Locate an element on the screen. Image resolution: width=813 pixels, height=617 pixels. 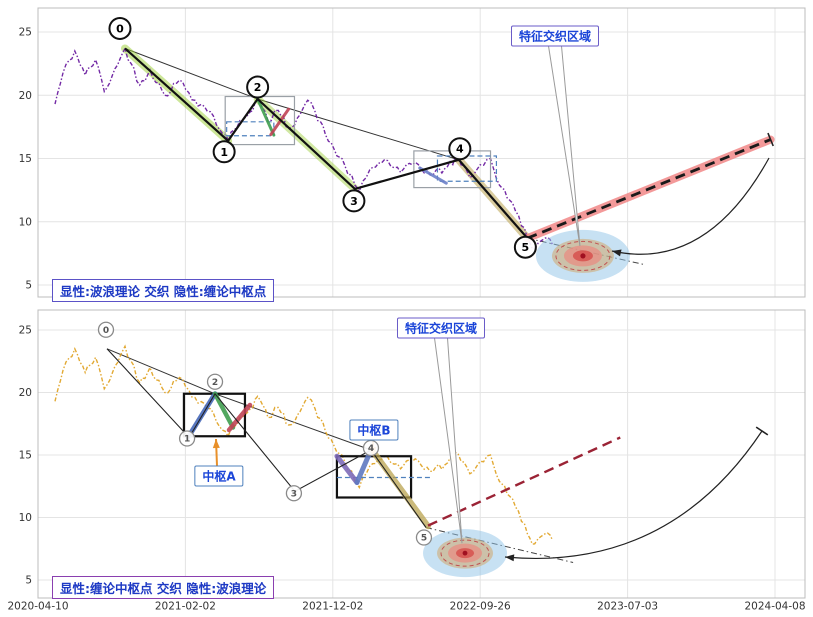
x-tick-label: 2024-04-08 is located at coordinates (774, 607).